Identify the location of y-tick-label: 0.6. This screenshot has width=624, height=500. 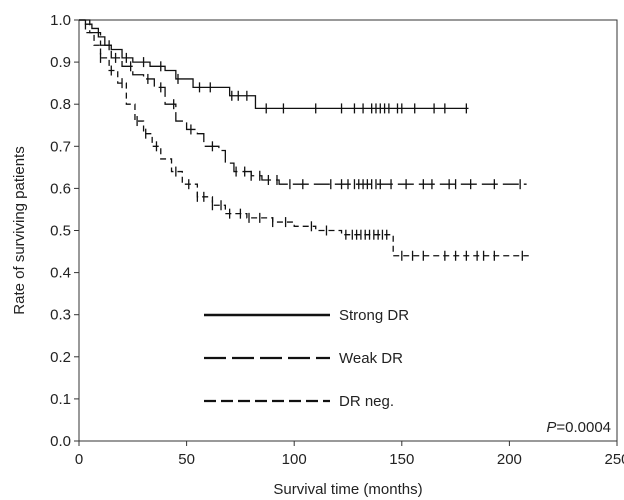
(60, 188).